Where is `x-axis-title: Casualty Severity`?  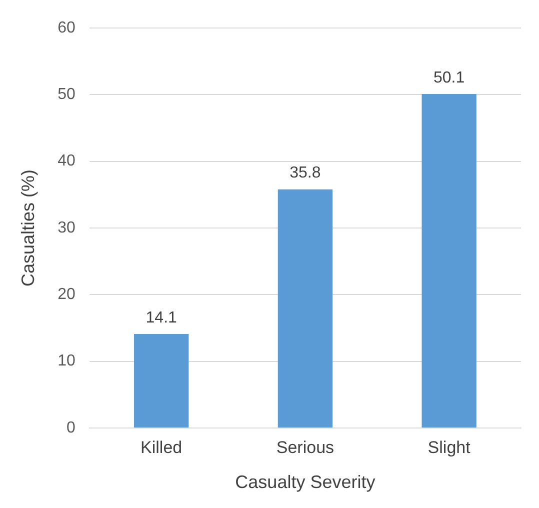 x-axis-title: Casualty Severity is located at coordinates (305, 482).